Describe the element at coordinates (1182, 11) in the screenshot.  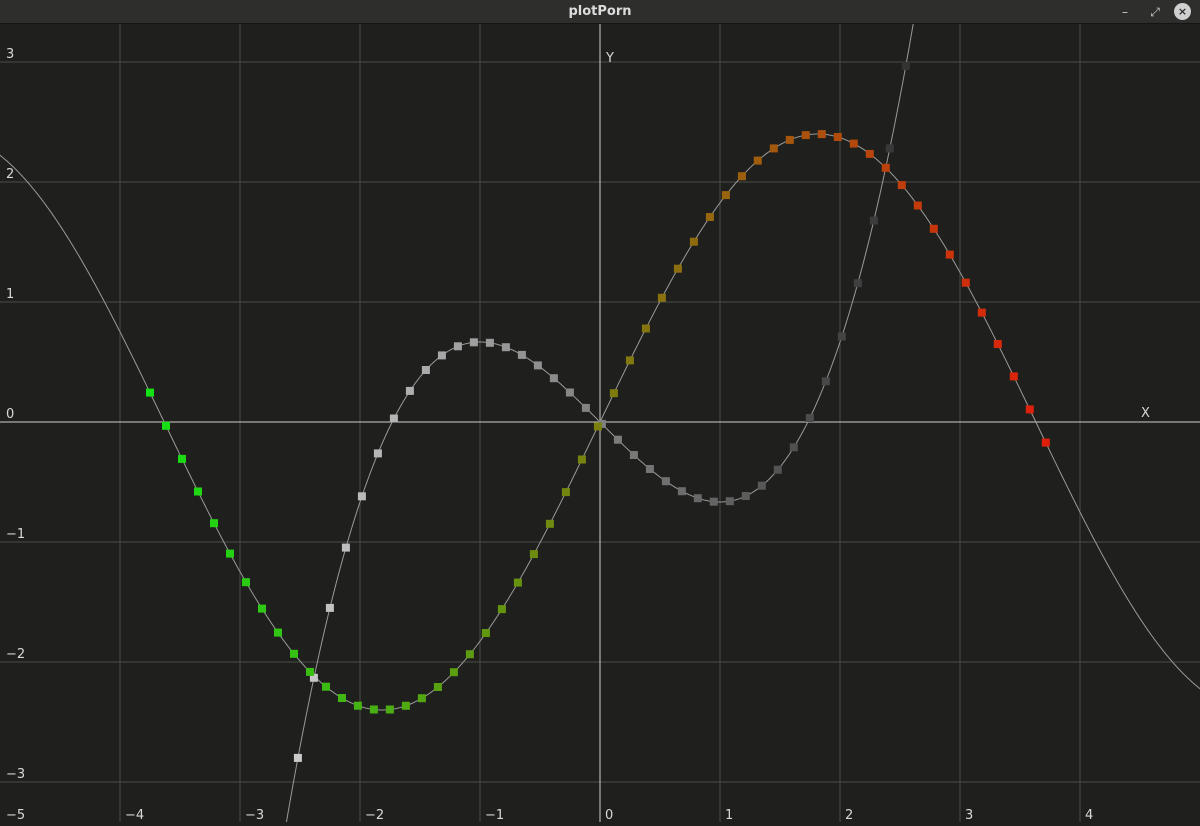
I see `close-icon: ×` at that location.